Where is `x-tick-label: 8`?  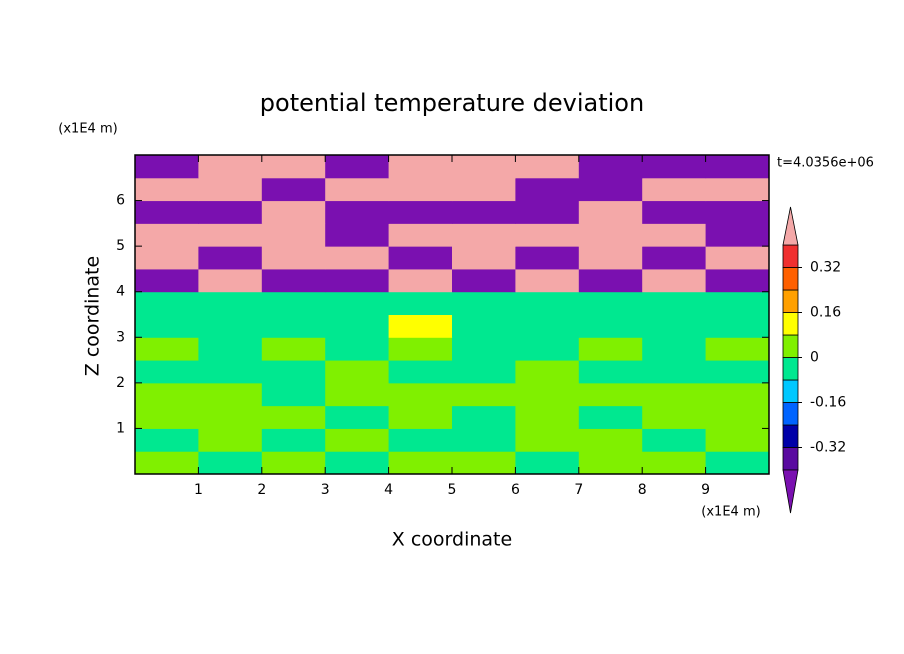 x-tick-label: 8 is located at coordinates (642, 490).